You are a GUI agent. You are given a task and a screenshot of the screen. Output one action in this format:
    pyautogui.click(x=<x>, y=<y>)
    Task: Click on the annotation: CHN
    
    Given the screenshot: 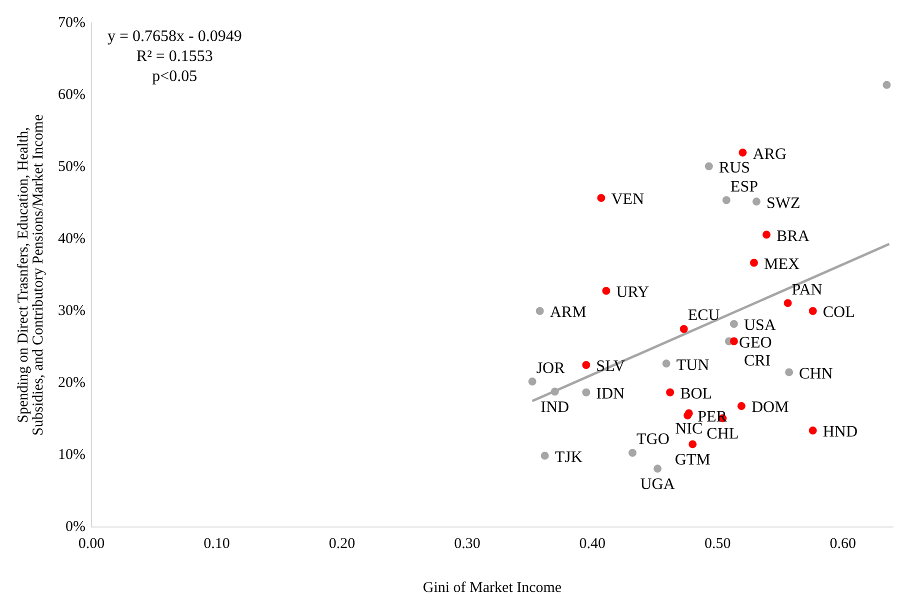 What is the action you would take?
    pyautogui.click(x=816, y=373)
    